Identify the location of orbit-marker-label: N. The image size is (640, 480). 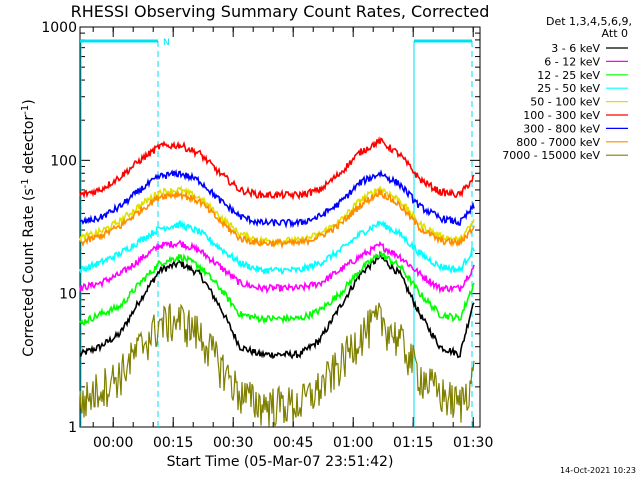
(166, 43).